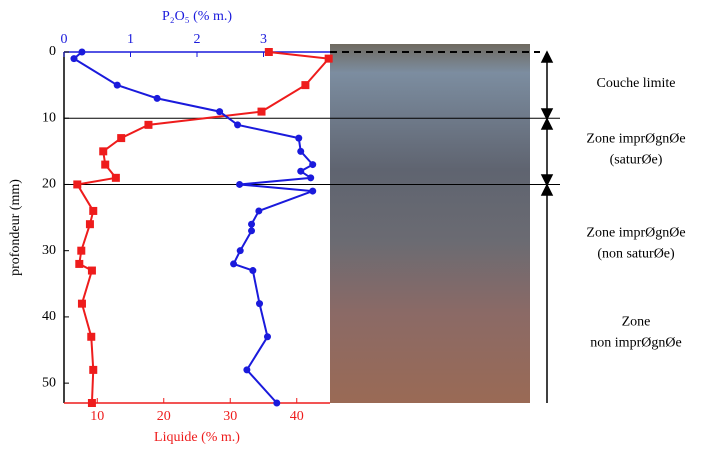 This screenshot has height=450, width=708. Describe the element at coordinates (49, 250) in the screenshot. I see `y-tick-label: 30` at that location.